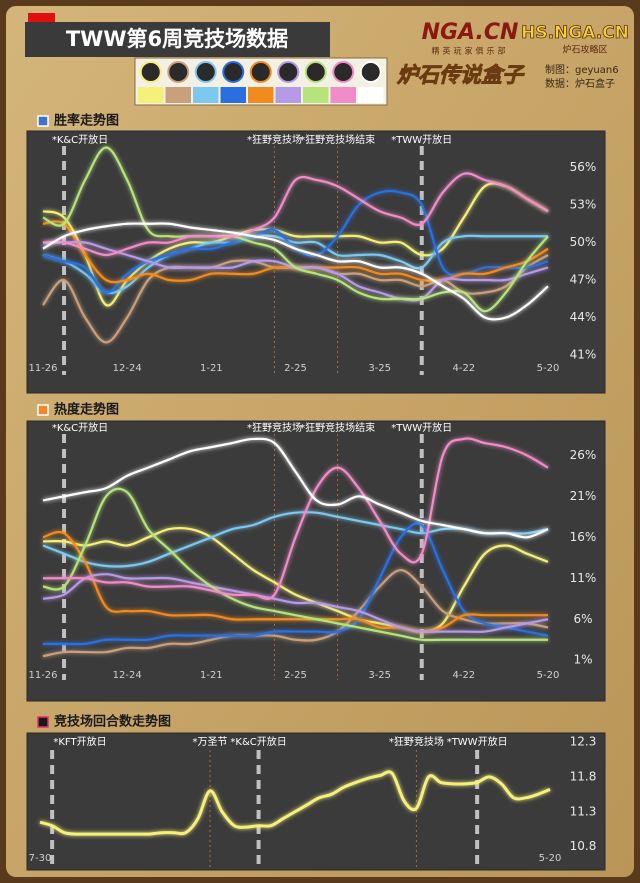 Image resolution: width=640 pixels, height=883 pixels. Describe the element at coordinates (583, 317) in the screenshot. I see `y-tick-label: 44%` at that location.